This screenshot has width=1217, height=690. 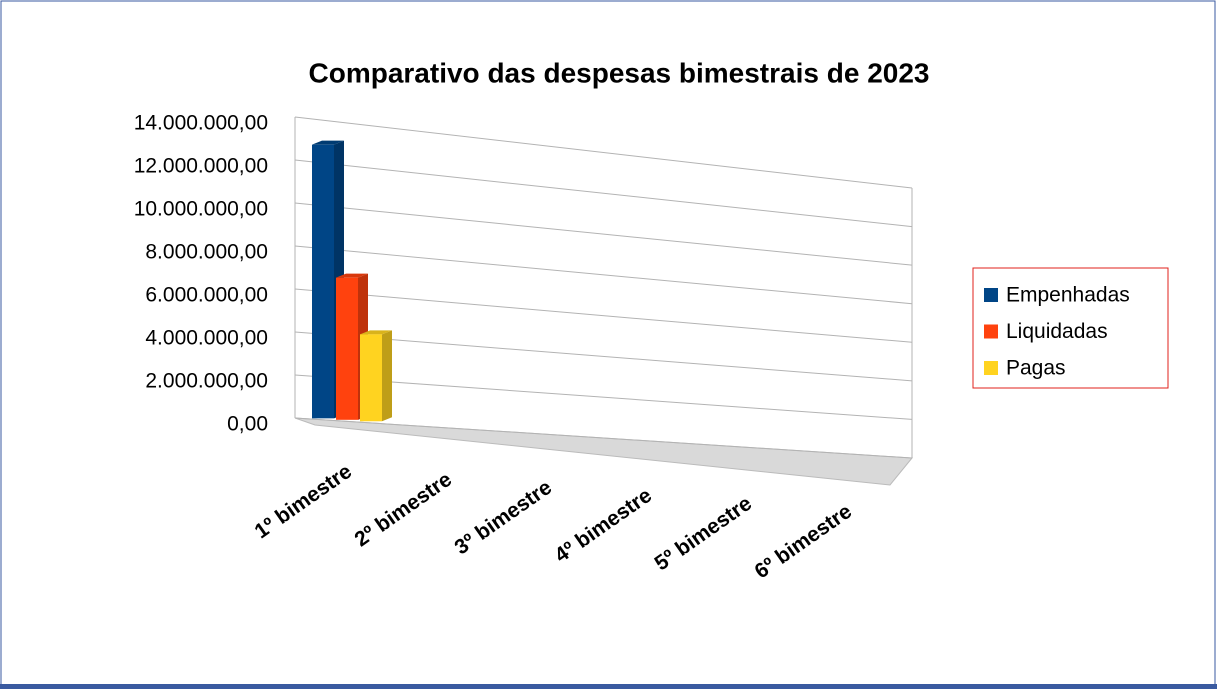 I want to click on y-tick-label: 10.000.000,00, so click(x=201, y=209).